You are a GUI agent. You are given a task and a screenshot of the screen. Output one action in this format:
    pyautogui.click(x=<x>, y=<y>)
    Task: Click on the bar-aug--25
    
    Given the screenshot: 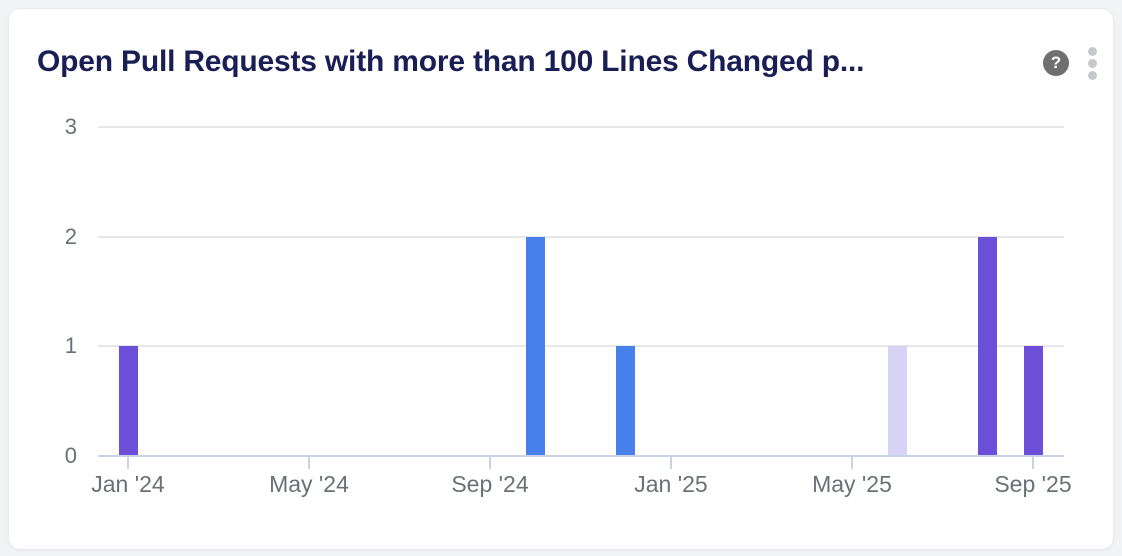 What is the action you would take?
    pyautogui.click(x=988, y=345)
    